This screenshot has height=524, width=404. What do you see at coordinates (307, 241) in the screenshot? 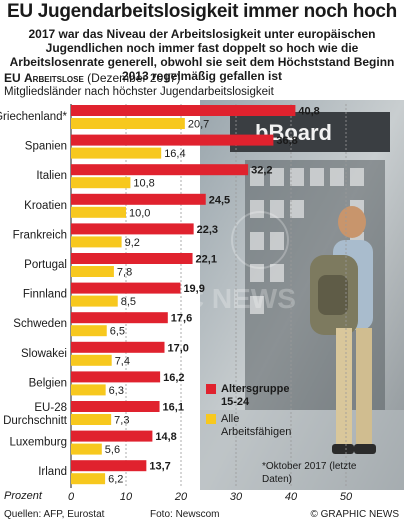
I see `board-cards` at bounding box center [307, 241].